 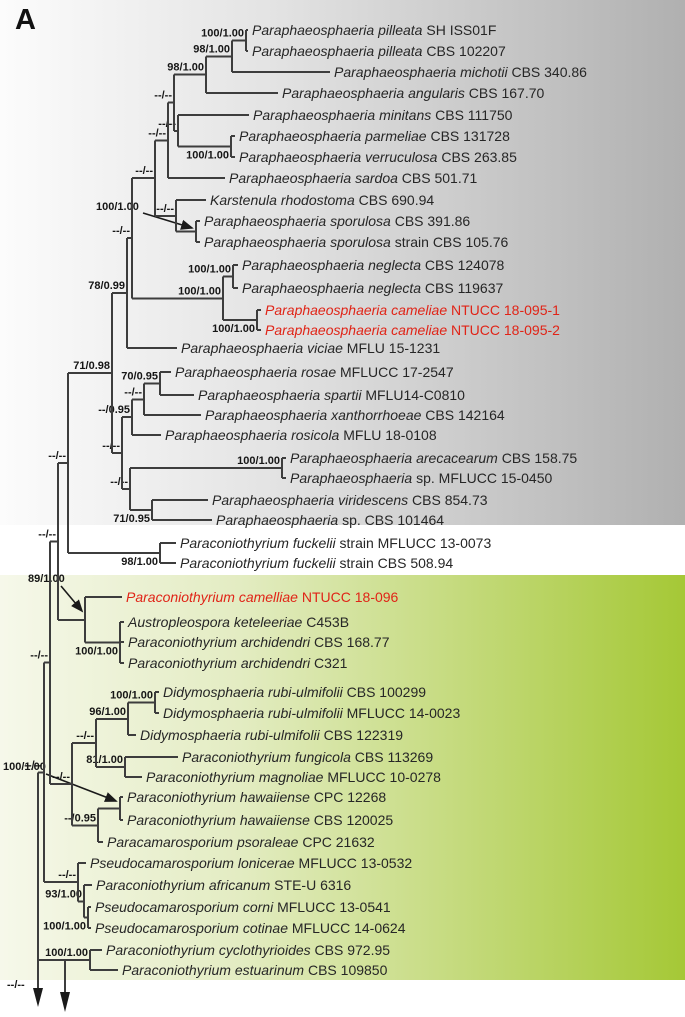 I want to click on taxon-label: Paraphaeosphaeria spartii MFLU14-C0810, so click(x=331, y=395).